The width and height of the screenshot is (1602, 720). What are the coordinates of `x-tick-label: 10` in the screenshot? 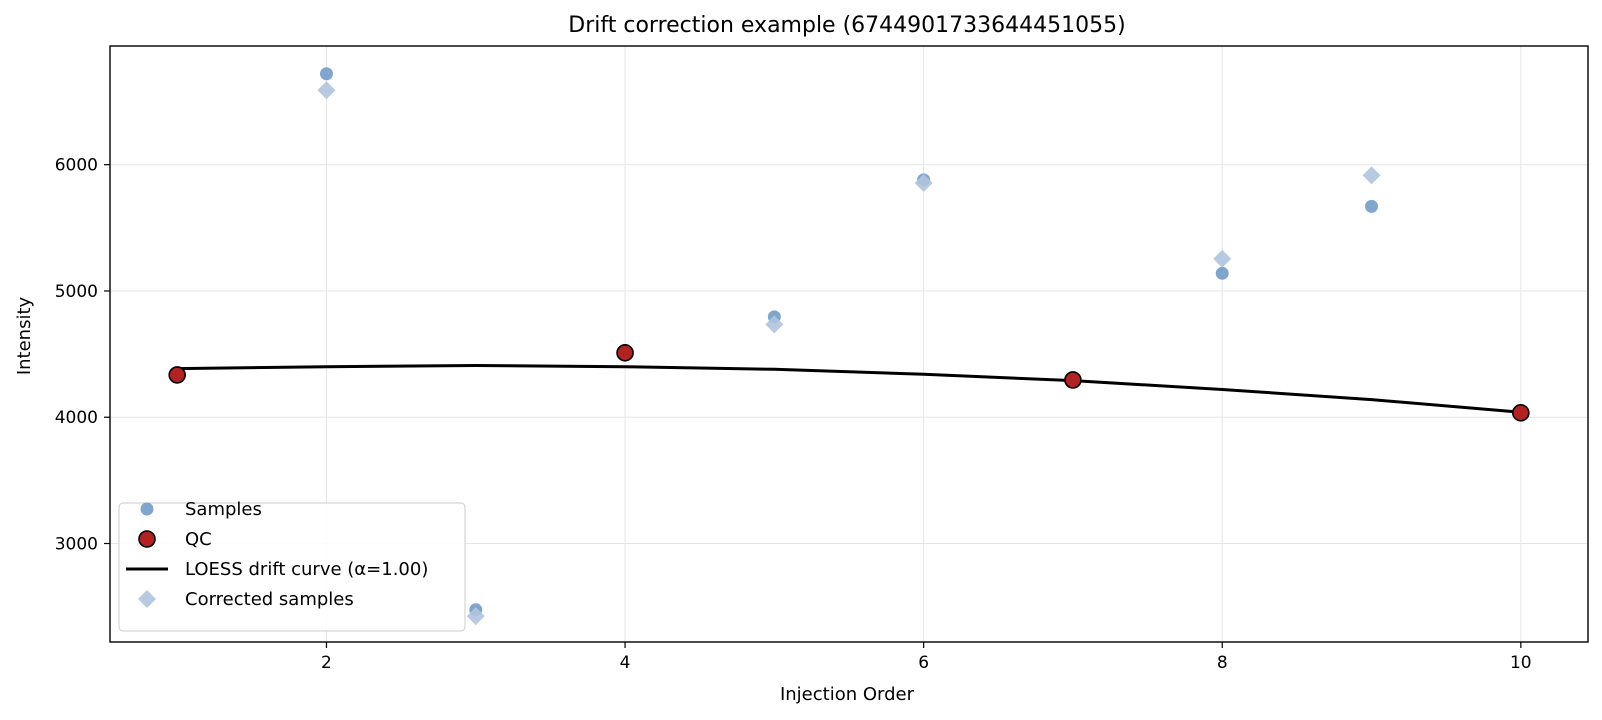 It's located at (1521, 663).